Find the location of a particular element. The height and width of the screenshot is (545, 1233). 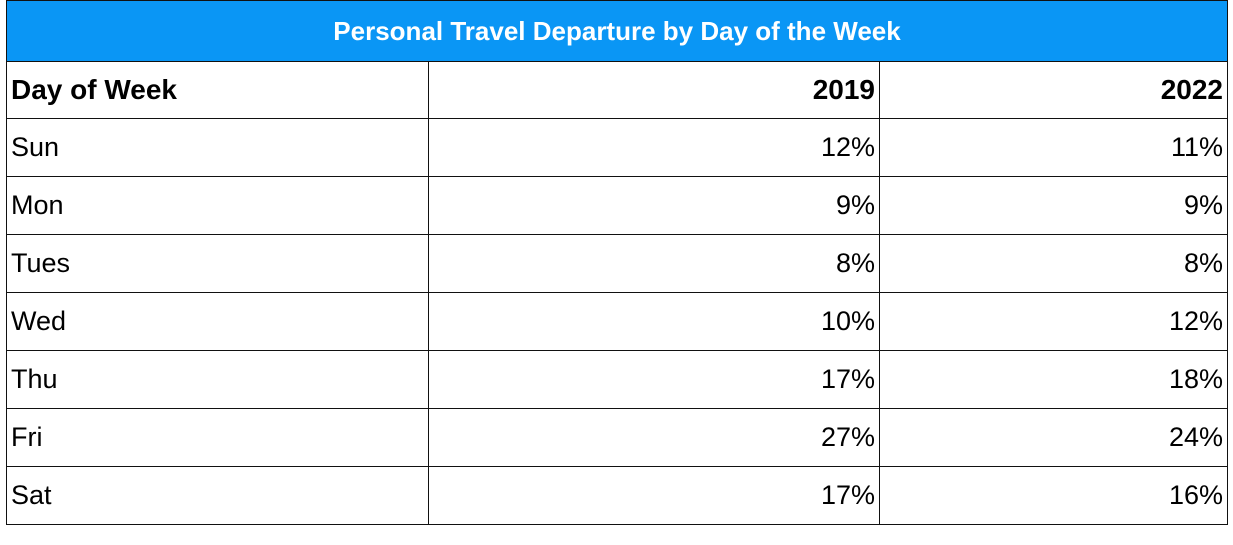

table-row: Sun 12% 11% is located at coordinates (617, 147).